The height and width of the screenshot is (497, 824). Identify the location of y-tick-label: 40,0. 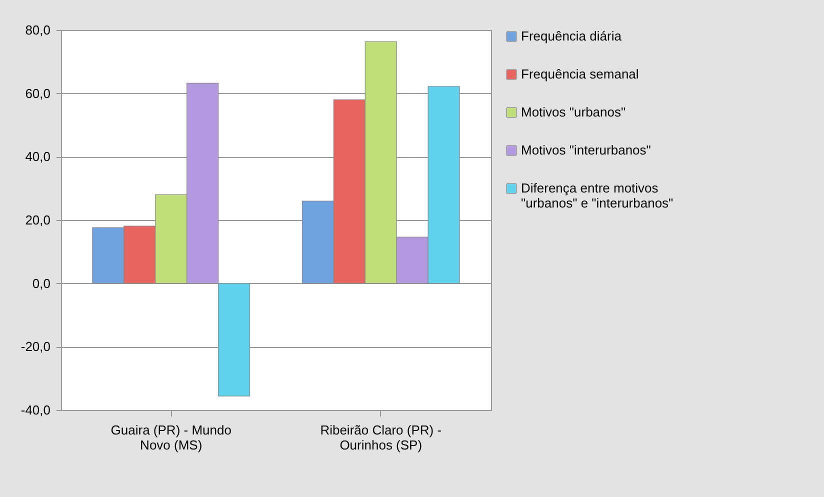
(37, 156).